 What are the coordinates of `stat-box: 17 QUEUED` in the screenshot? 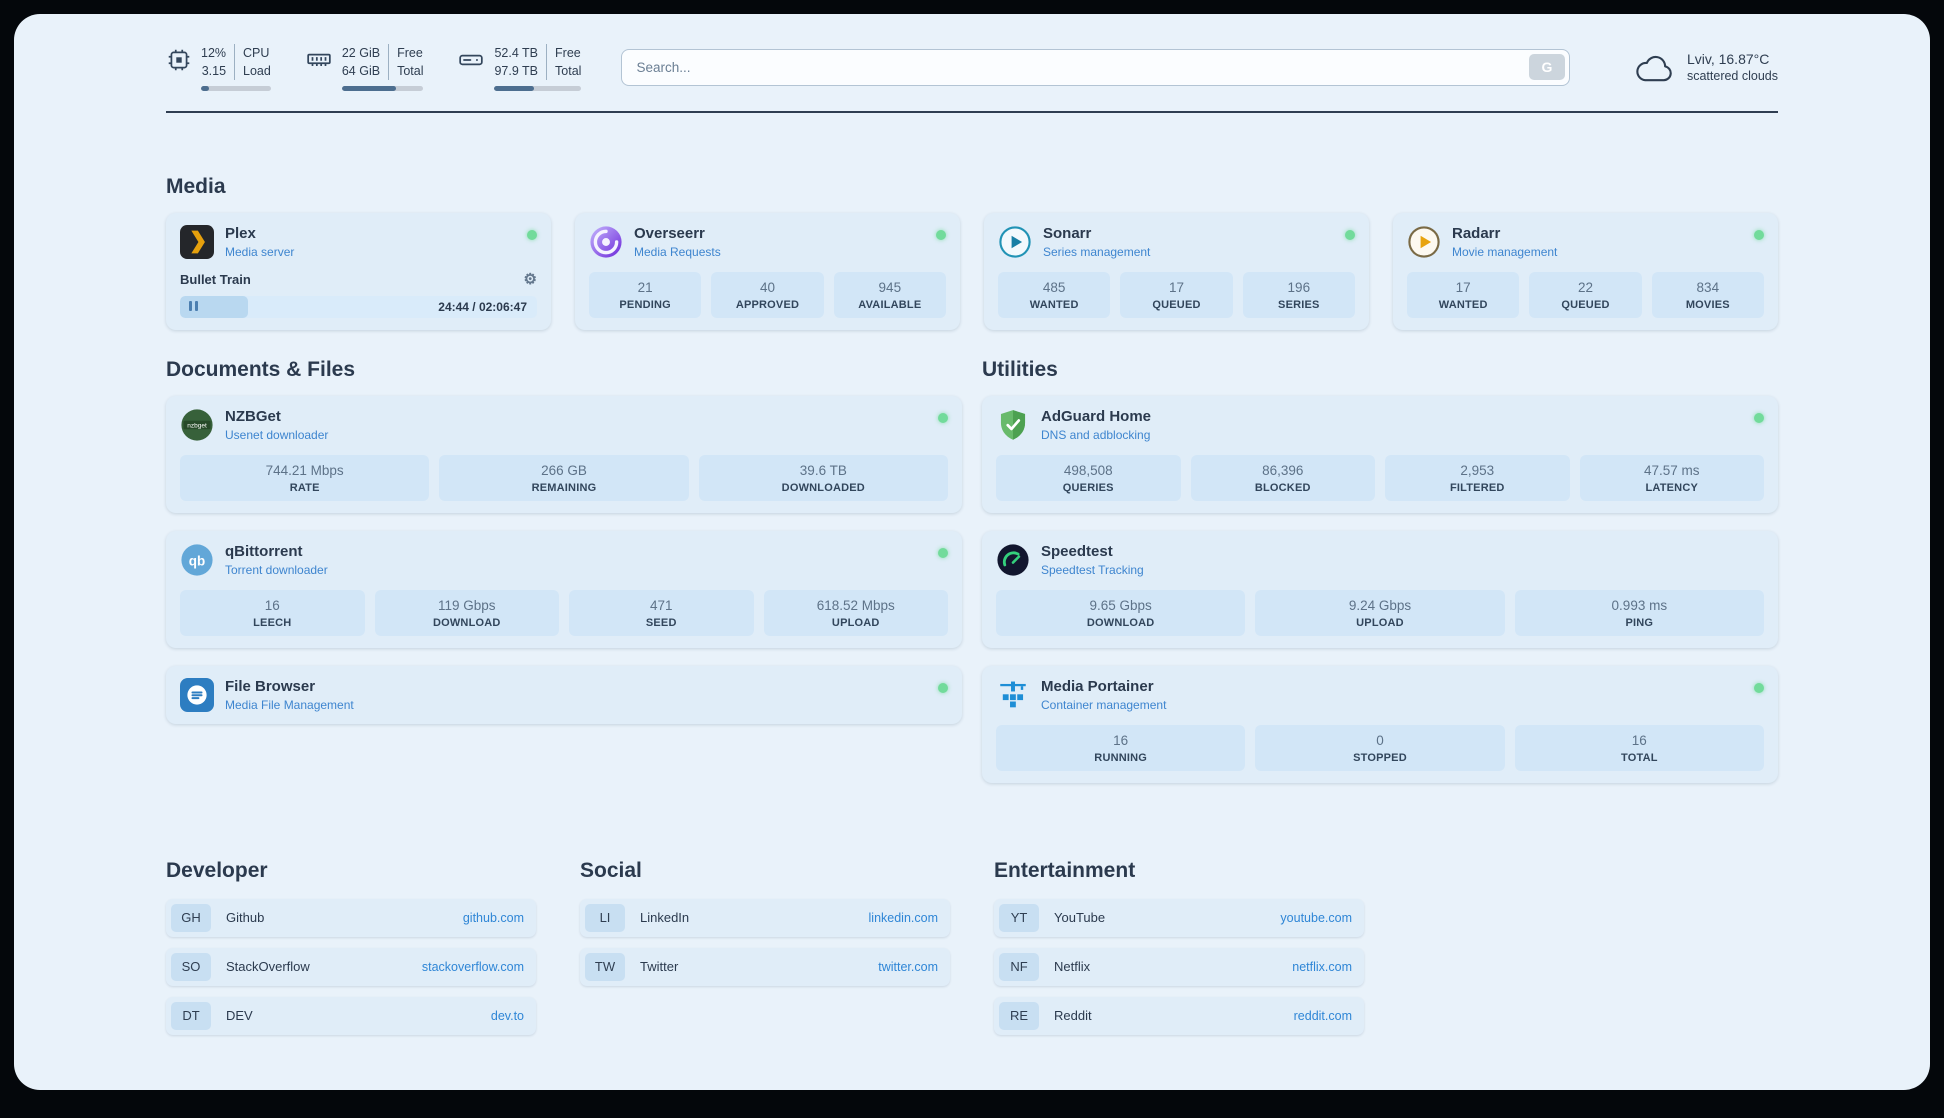 It's located at (1176, 294).